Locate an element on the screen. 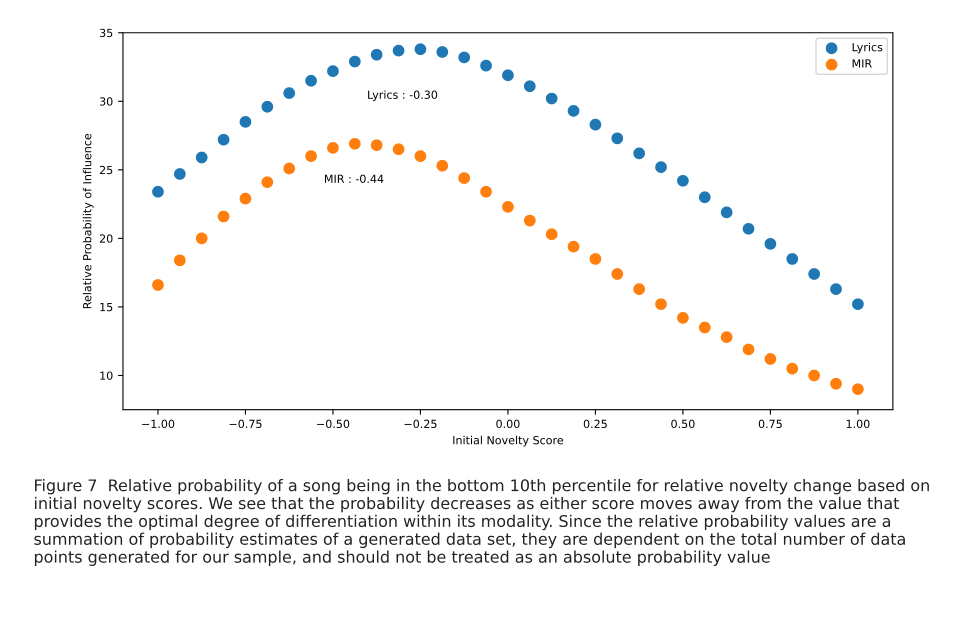  annotation: MIR : -0.44 is located at coordinates (354, 178).